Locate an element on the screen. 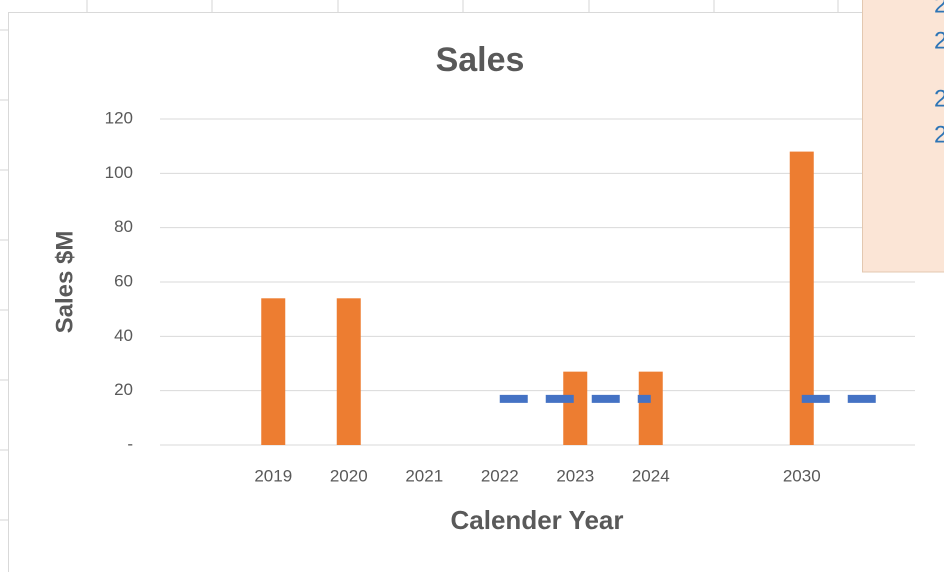 This screenshot has height=572, width=944. x-tick-label: 2021 is located at coordinates (424, 475).